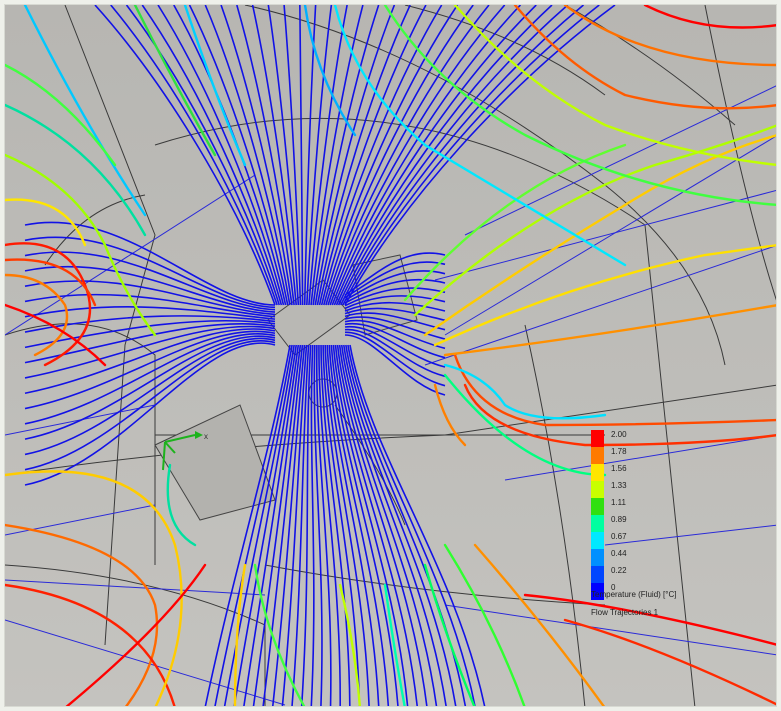  What do you see at coordinates (619, 519) in the screenshot?
I see `legend-tick-label: 0.89` at bounding box center [619, 519].